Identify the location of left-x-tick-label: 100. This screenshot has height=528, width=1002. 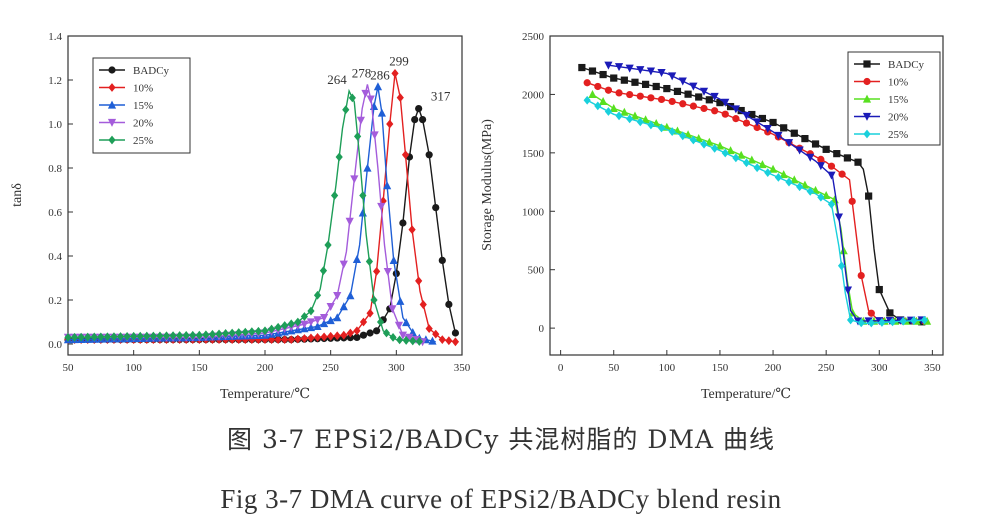
(133, 368).